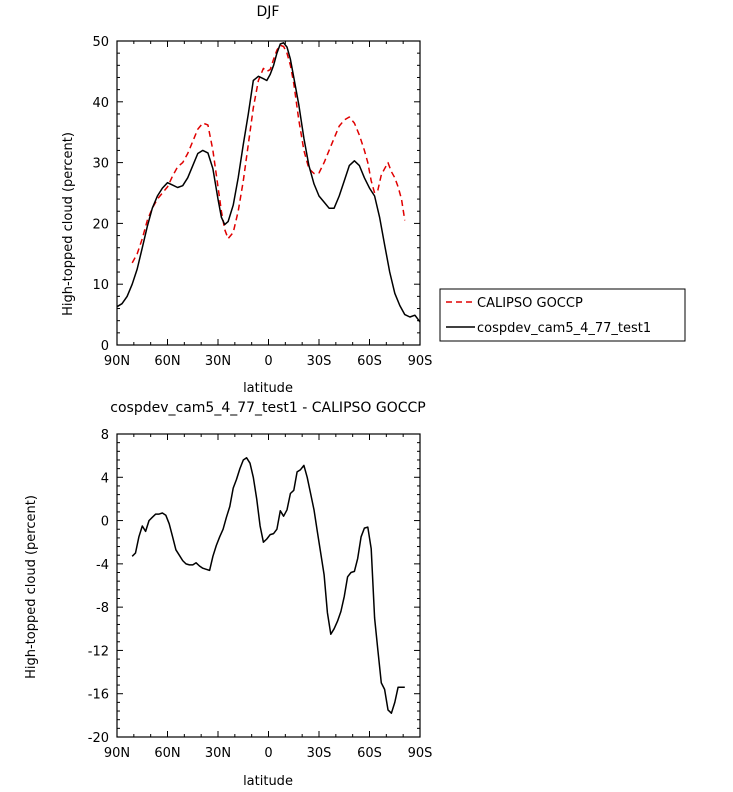  I want to click on bottom-series-layer, so click(268, 585).